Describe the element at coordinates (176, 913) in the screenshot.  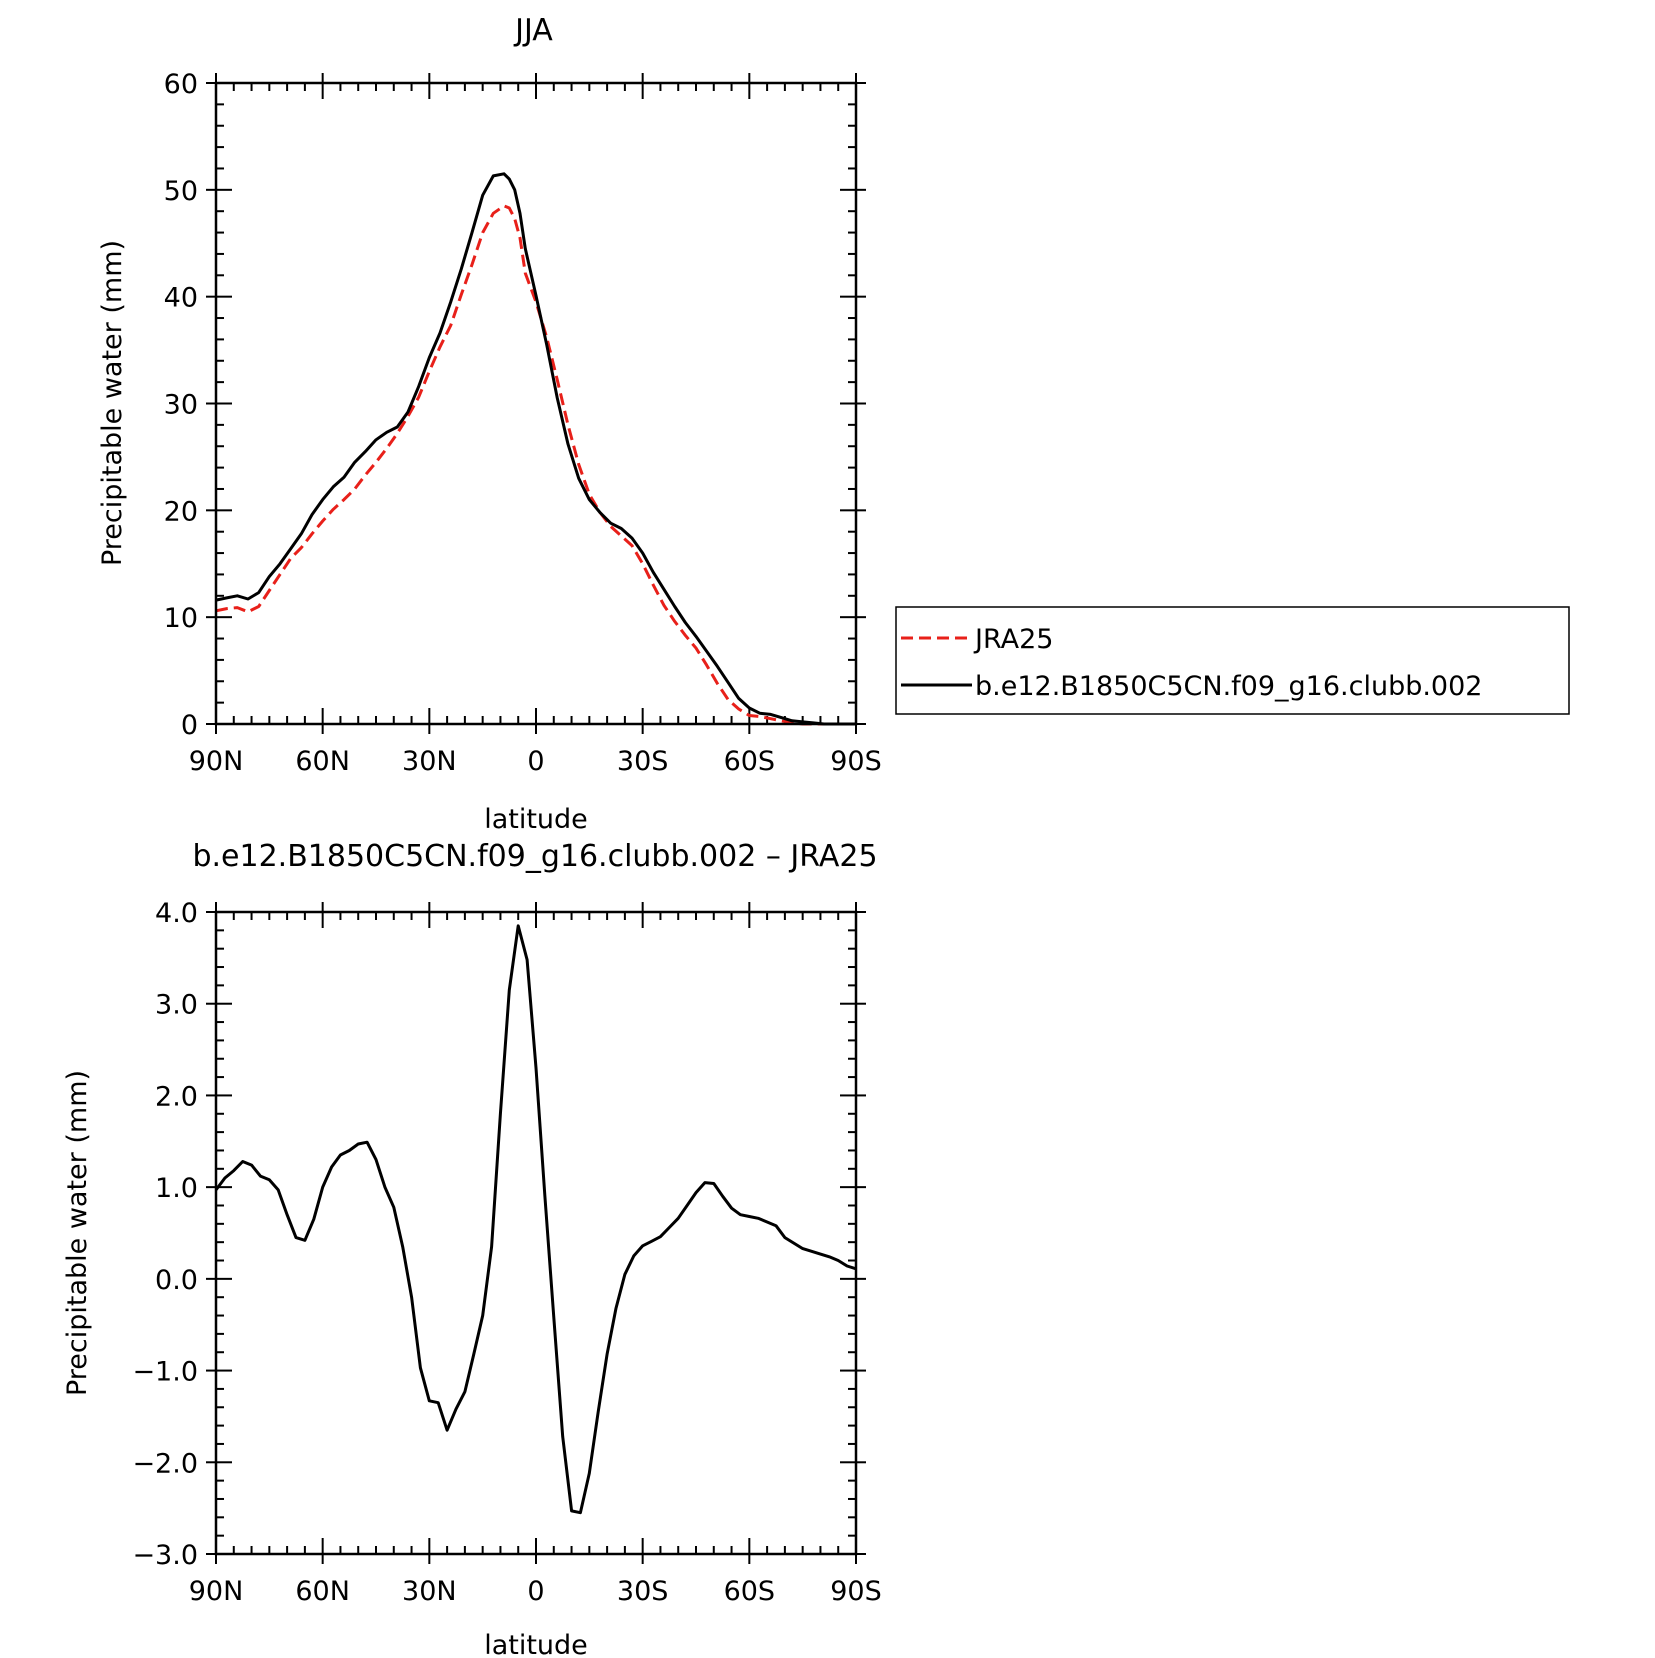
I see `y-tick-label: 4.0` at that location.